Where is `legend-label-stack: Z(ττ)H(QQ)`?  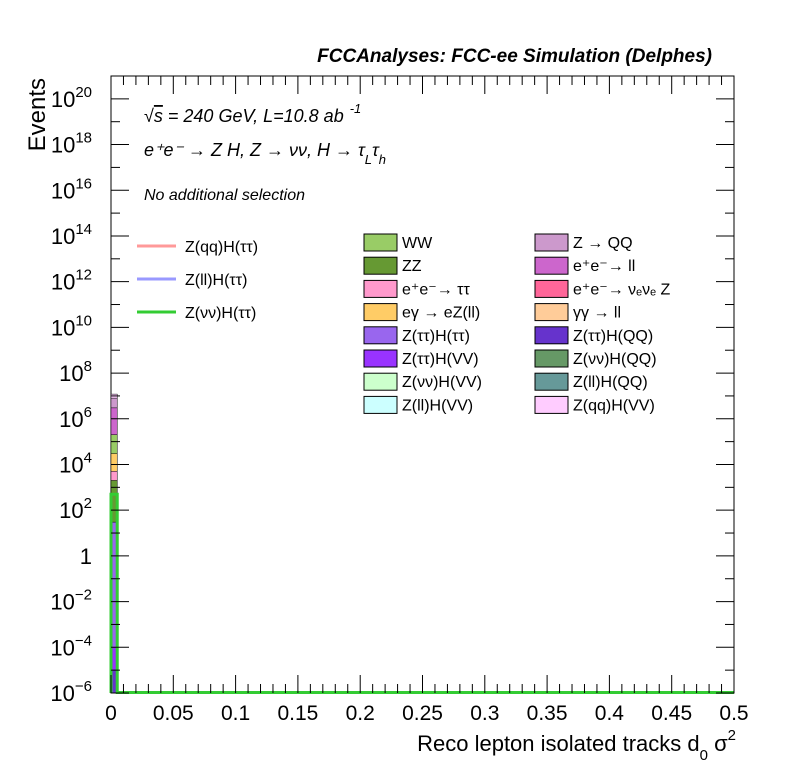 legend-label-stack: Z(ττ)H(QQ) is located at coordinates (613, 336).